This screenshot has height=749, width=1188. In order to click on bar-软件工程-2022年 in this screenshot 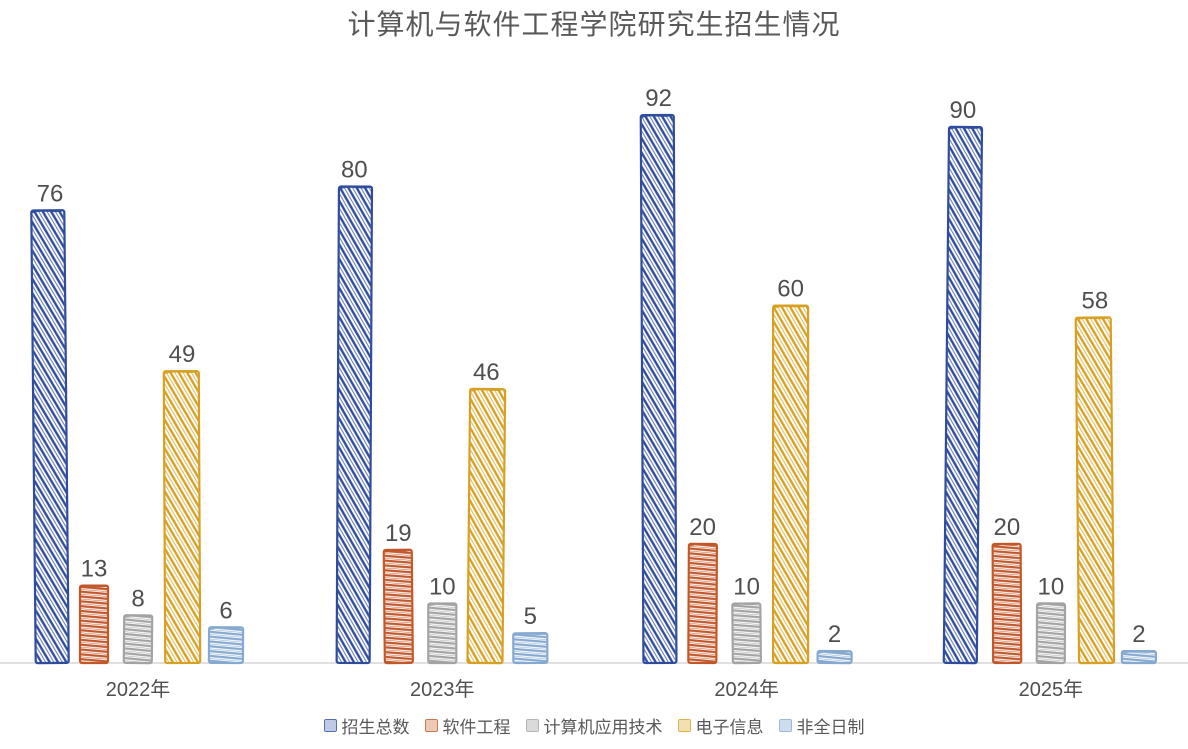, I will do `click(94, 624)`.